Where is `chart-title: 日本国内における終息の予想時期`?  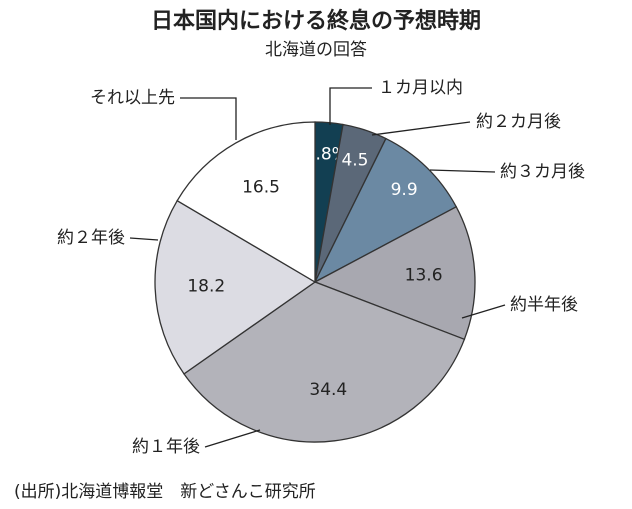 chart-title: 日本国内における終息の予想時期 is located at coordinates (316, 21).